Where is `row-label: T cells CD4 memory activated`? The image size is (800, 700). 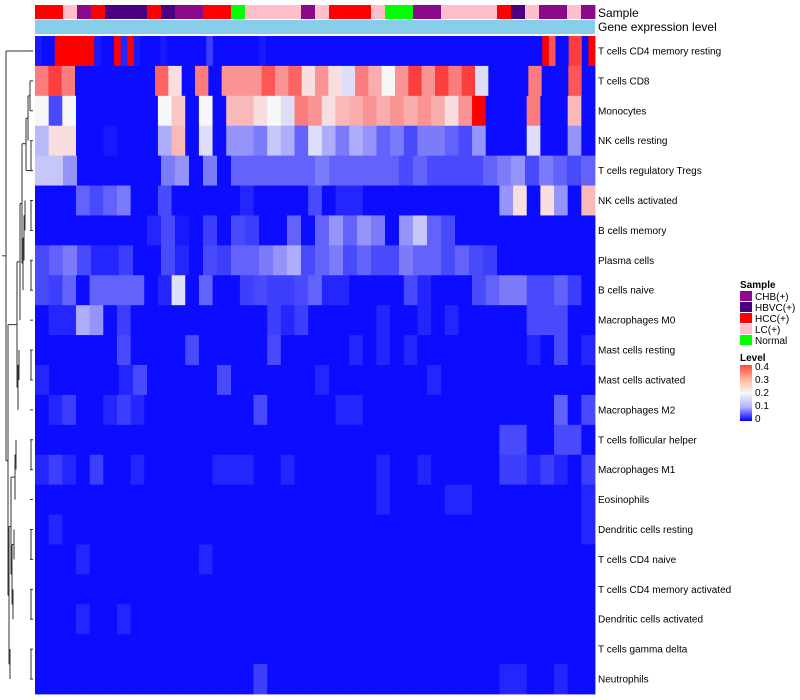
row-label: T cells CD4 memory activated is located at coordinates (664, 590).